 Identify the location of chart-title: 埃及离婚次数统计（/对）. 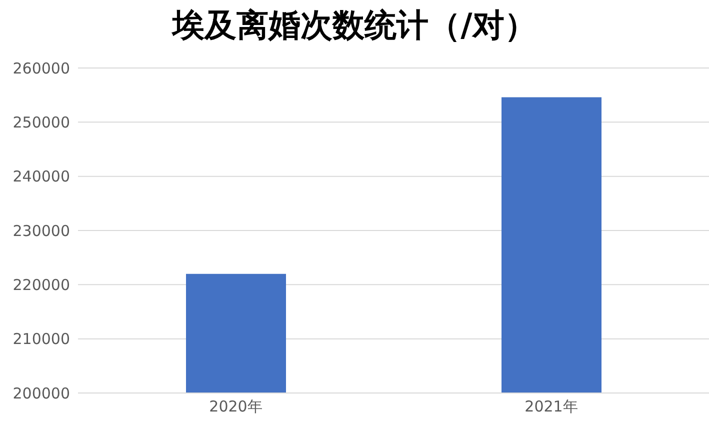
(354, 25).